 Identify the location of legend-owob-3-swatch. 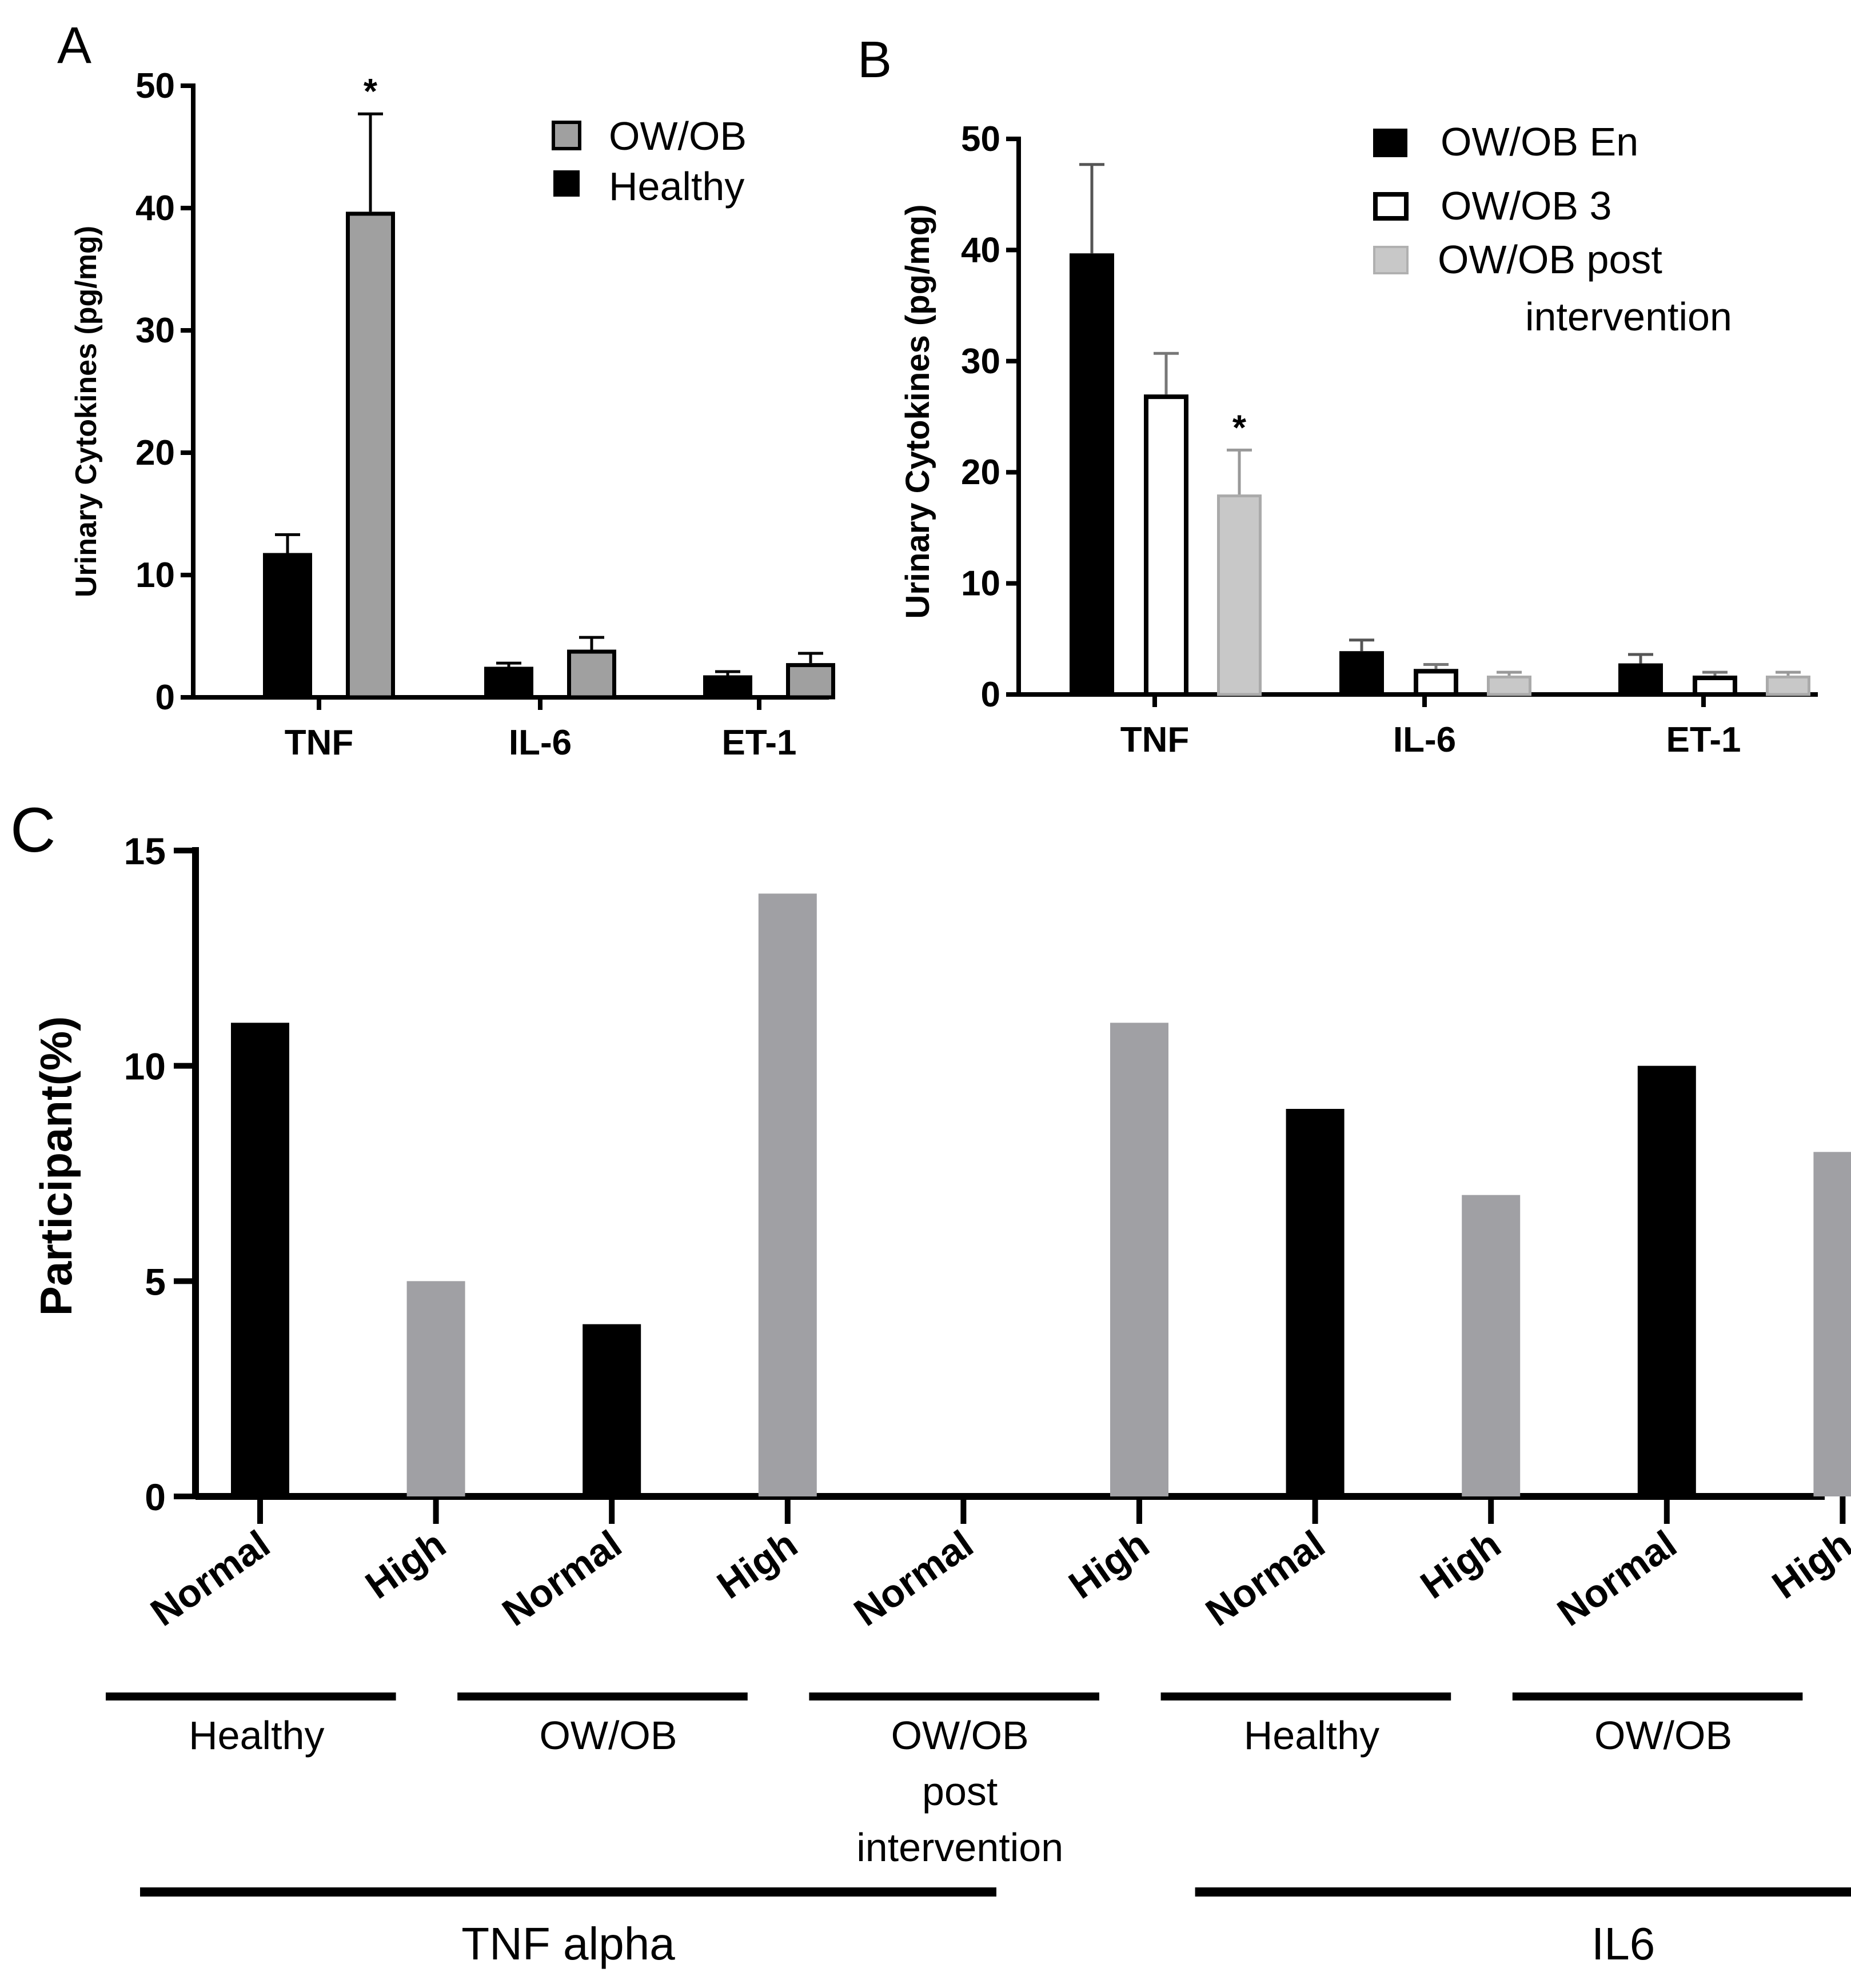
(1391, 207).